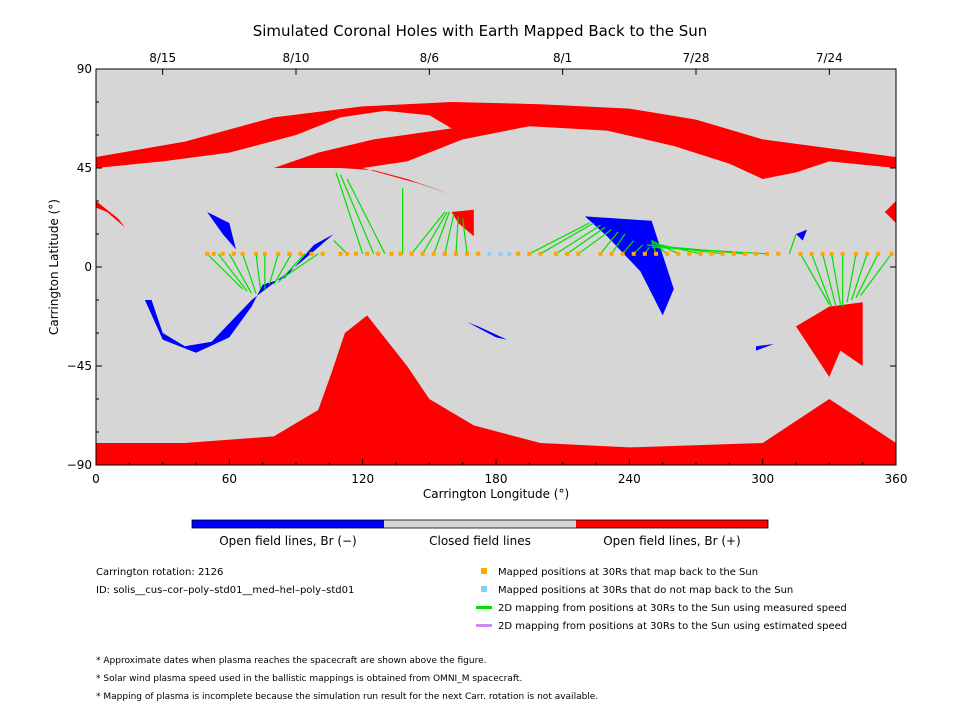 The height and width of the screenshot is (720, 960). What do you see at coordinates (896, 479) in the screenshot?
I see `x-tick-label: 360` at bounding box center [896, 479].